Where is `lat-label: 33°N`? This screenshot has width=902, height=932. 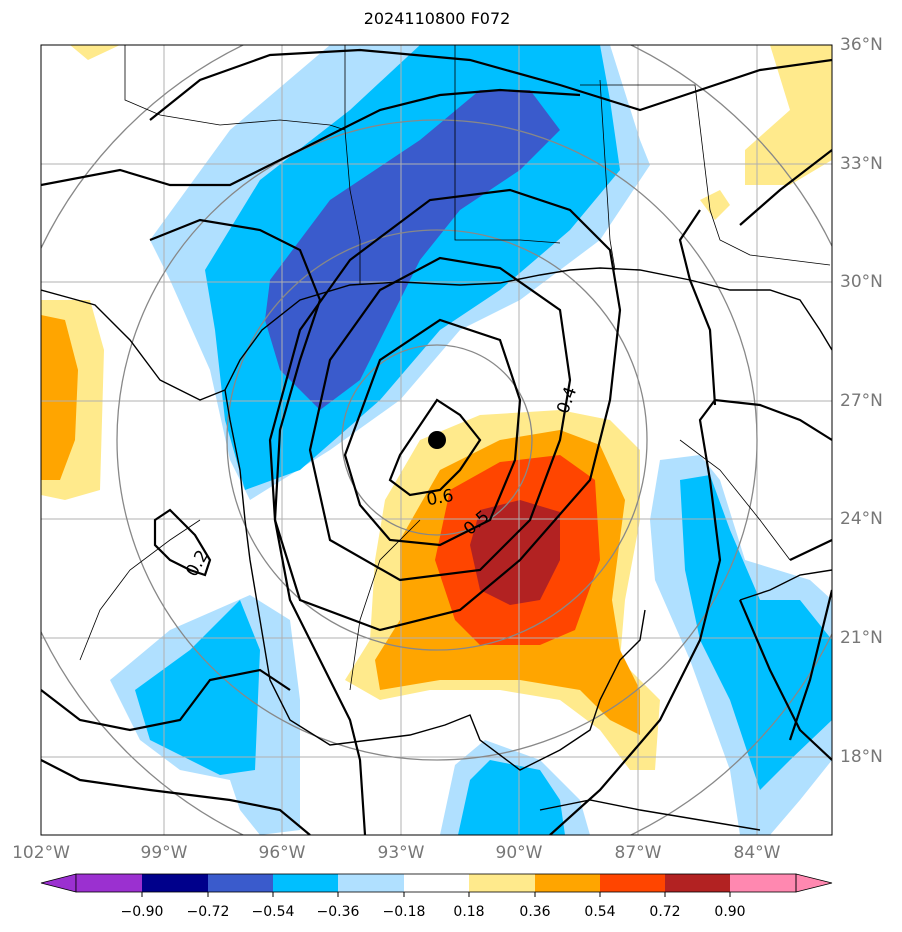
lat-label: 33°N is located at coordinates (861, 164).